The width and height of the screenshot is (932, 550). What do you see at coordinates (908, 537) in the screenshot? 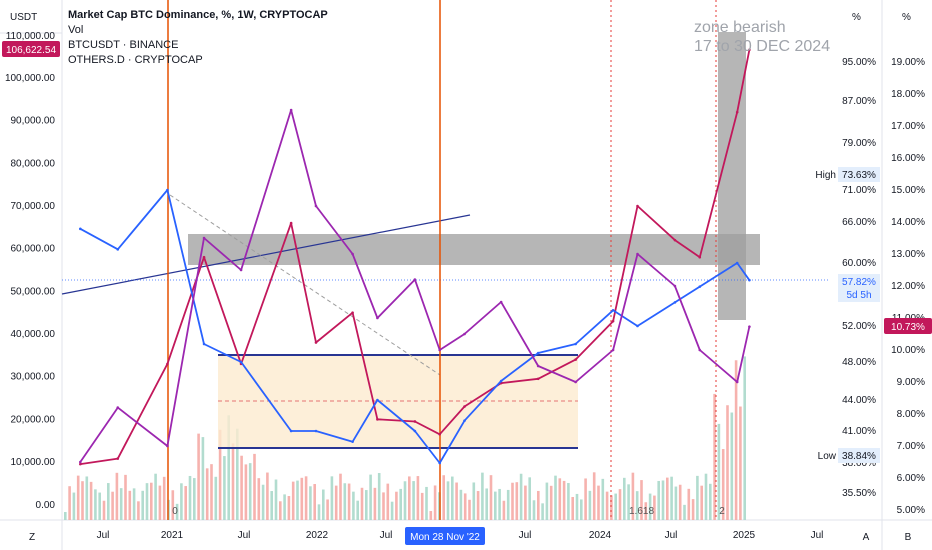
I see `auto-scale-button-b: B` at bounding box center [908, 537].